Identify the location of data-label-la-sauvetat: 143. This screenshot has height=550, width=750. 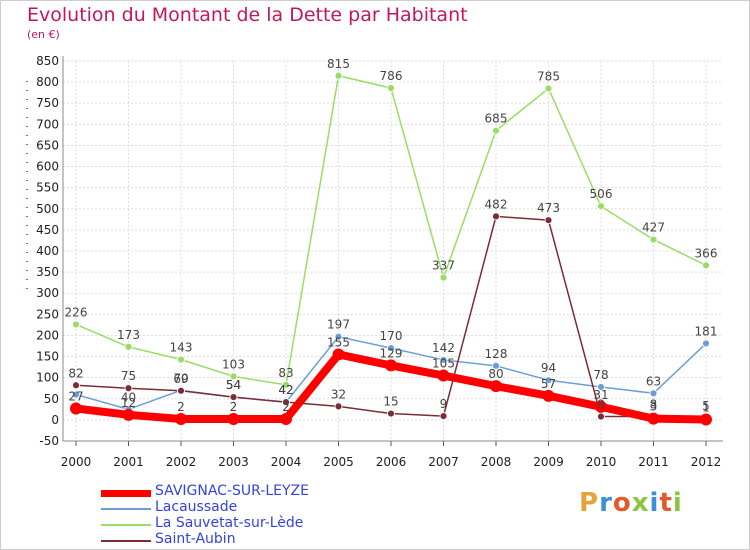
(181, 348).